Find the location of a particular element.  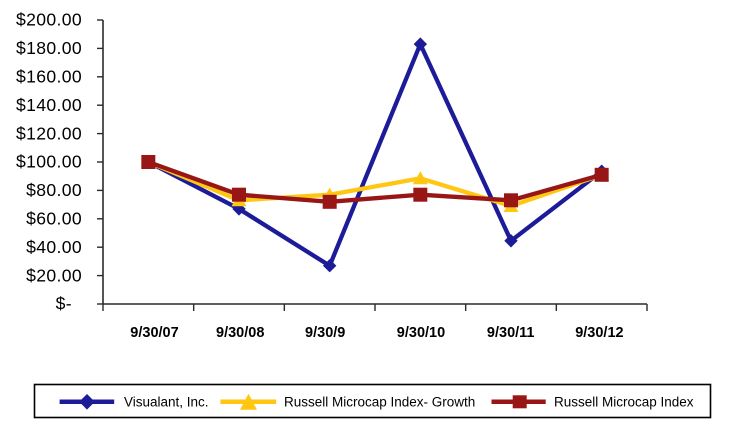

svg-text: Russell Microcap Index- Growth is located at coordinates (379, 402).